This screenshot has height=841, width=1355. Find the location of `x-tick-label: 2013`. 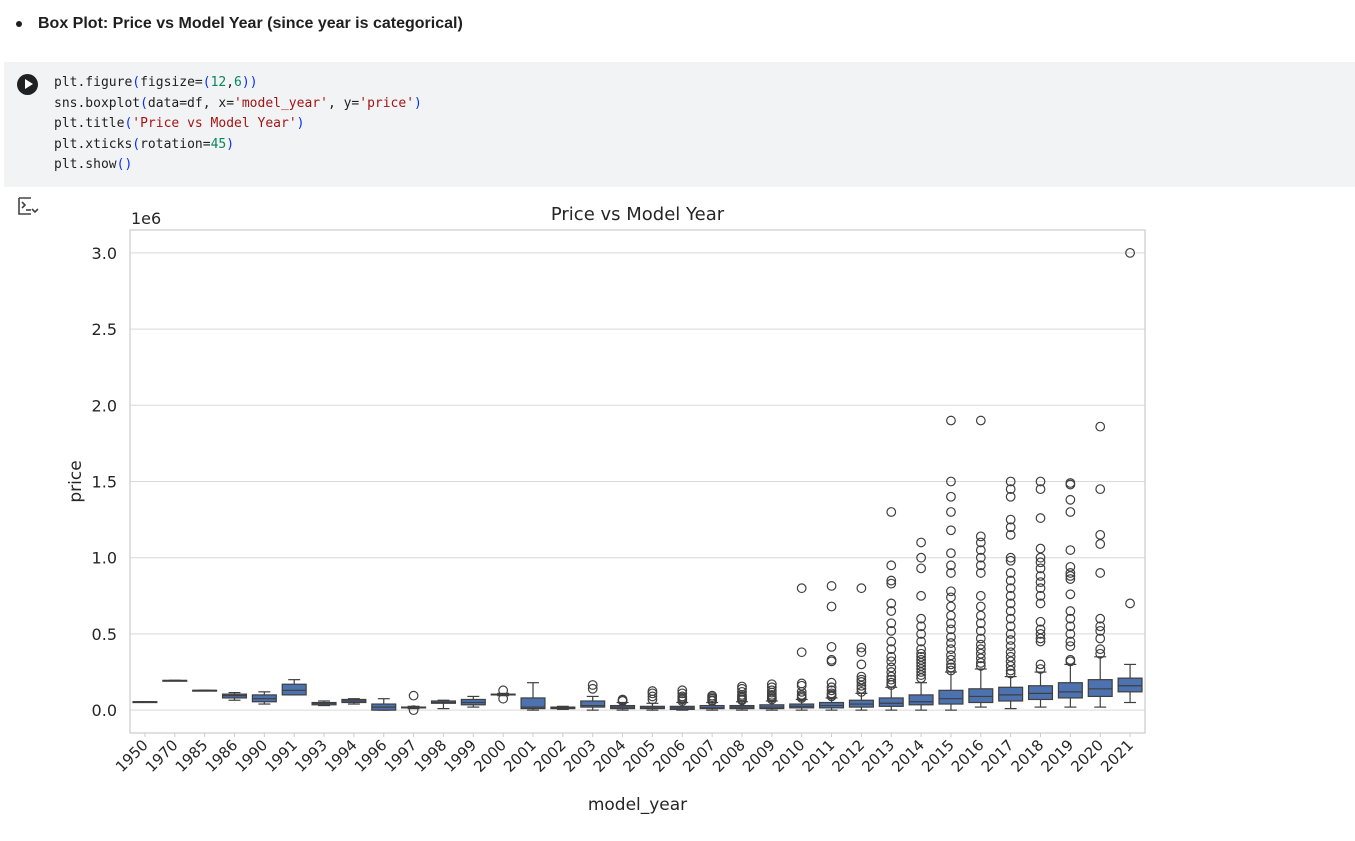

x-tick-label: 2013 is located at coordinates (878, 756).